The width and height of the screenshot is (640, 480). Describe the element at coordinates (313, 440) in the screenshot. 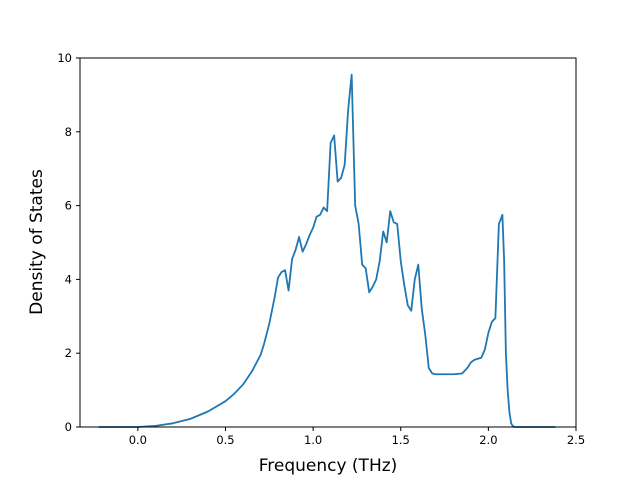

I see `x-tick-label: 1.0` at that location.